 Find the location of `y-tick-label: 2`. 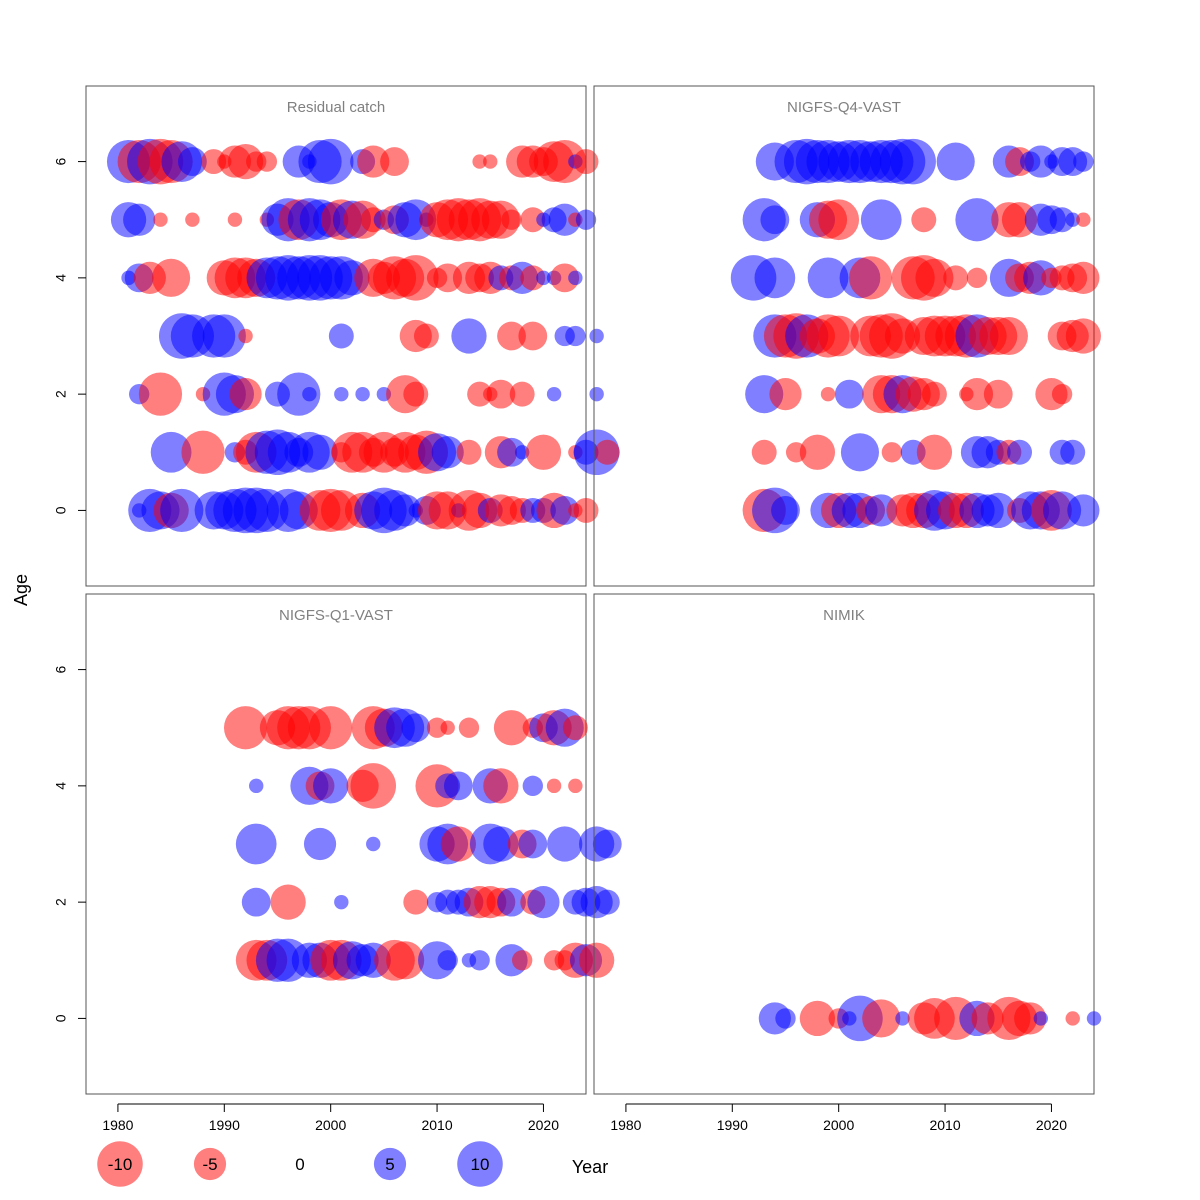

y-tick-label: 2 is located at coordinates (61, 394).